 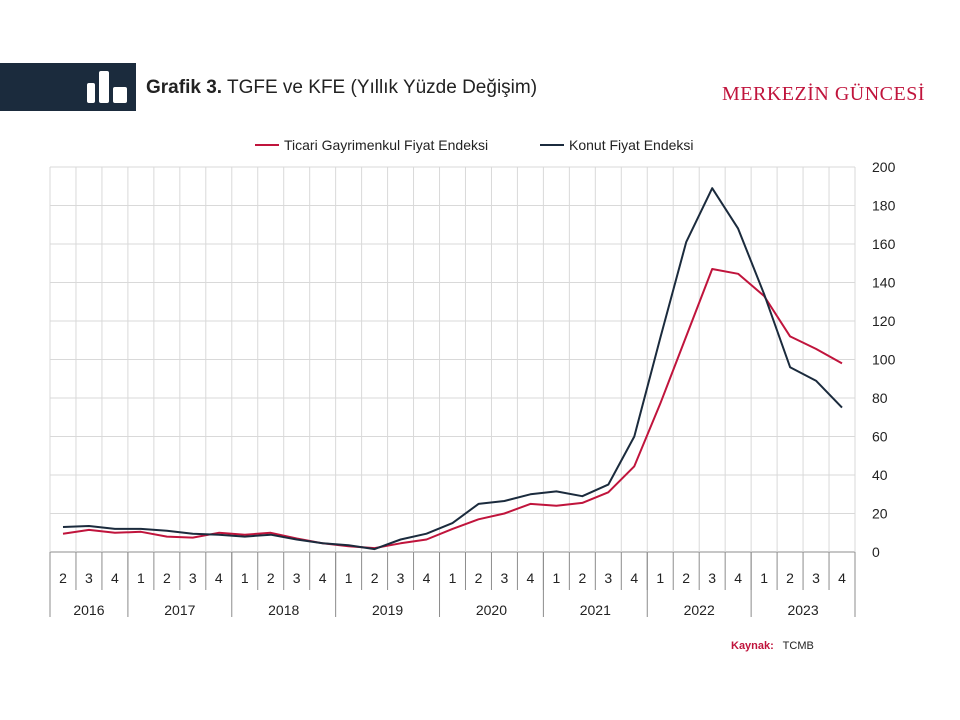 What do you see at coordinates (68, 87) in the screenshot?
I see `header-band` at bounding box center [68, 87].